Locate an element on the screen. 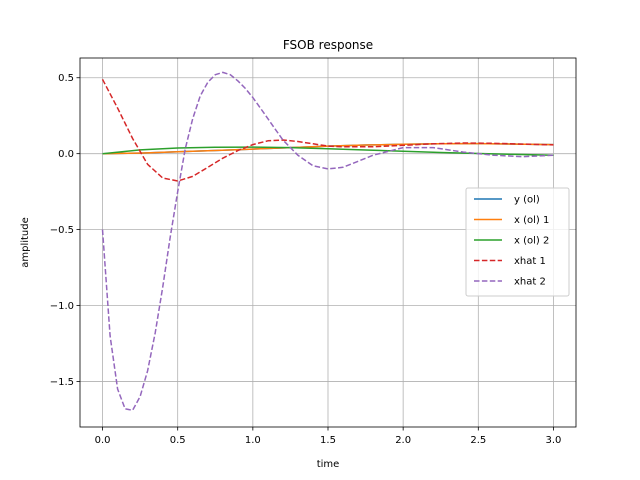 The height and width of the screenshot is (480, 640). chart-title: FSOB response is located at coordinates (328, 45).